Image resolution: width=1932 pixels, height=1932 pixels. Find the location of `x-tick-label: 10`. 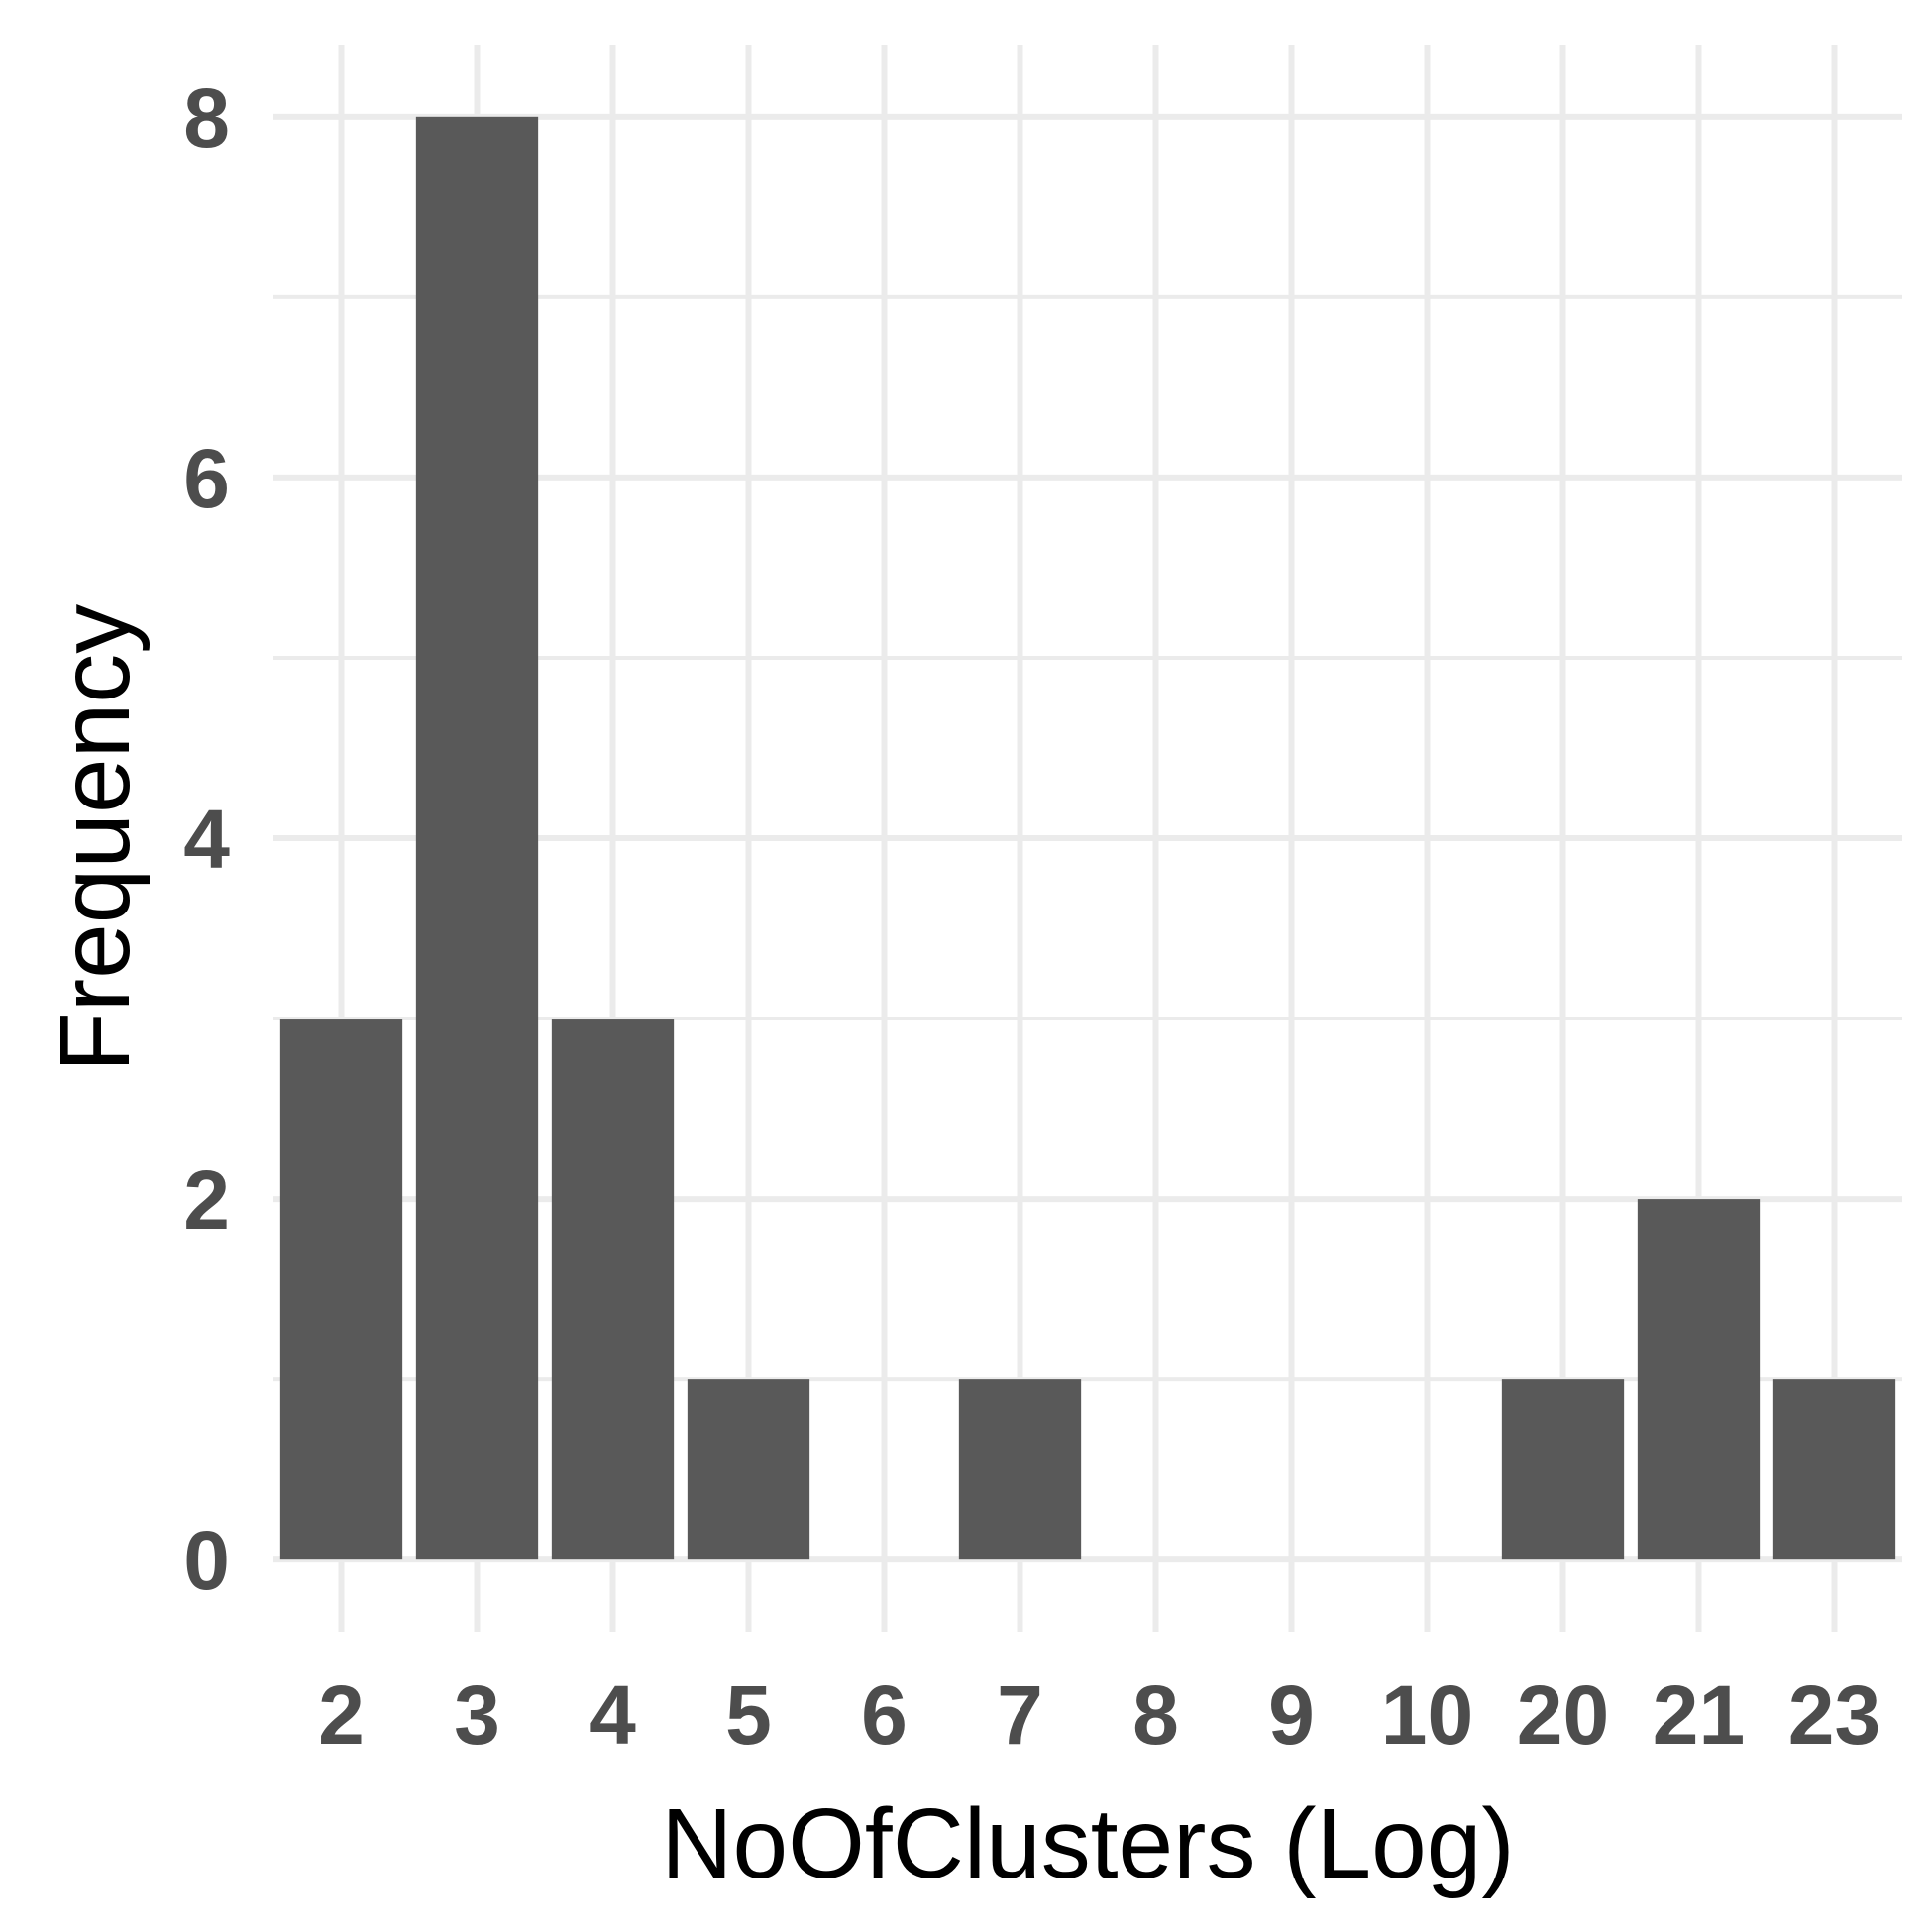

x-tick-label: 10 is located at coordinates (1427, 1715).